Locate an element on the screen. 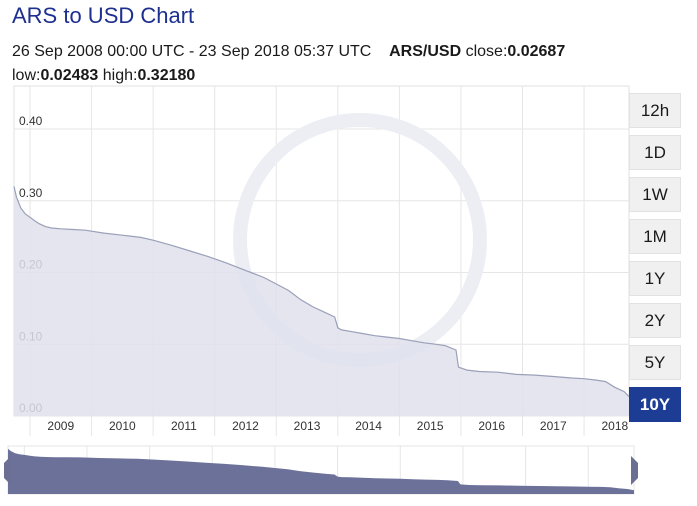 The height and width of the screenshot is (506, 697). x-tick-label: 2014 is located at coordinates (368, 426).